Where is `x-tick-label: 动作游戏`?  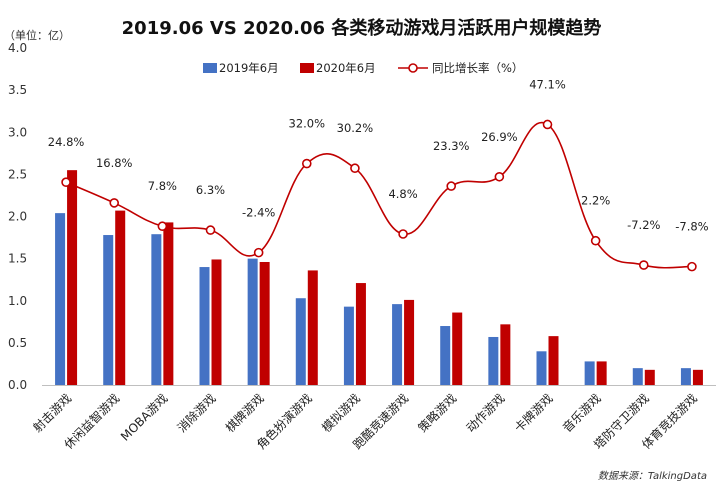
x-tick-label: 动作游戏 is located at coordinates (486, 413).